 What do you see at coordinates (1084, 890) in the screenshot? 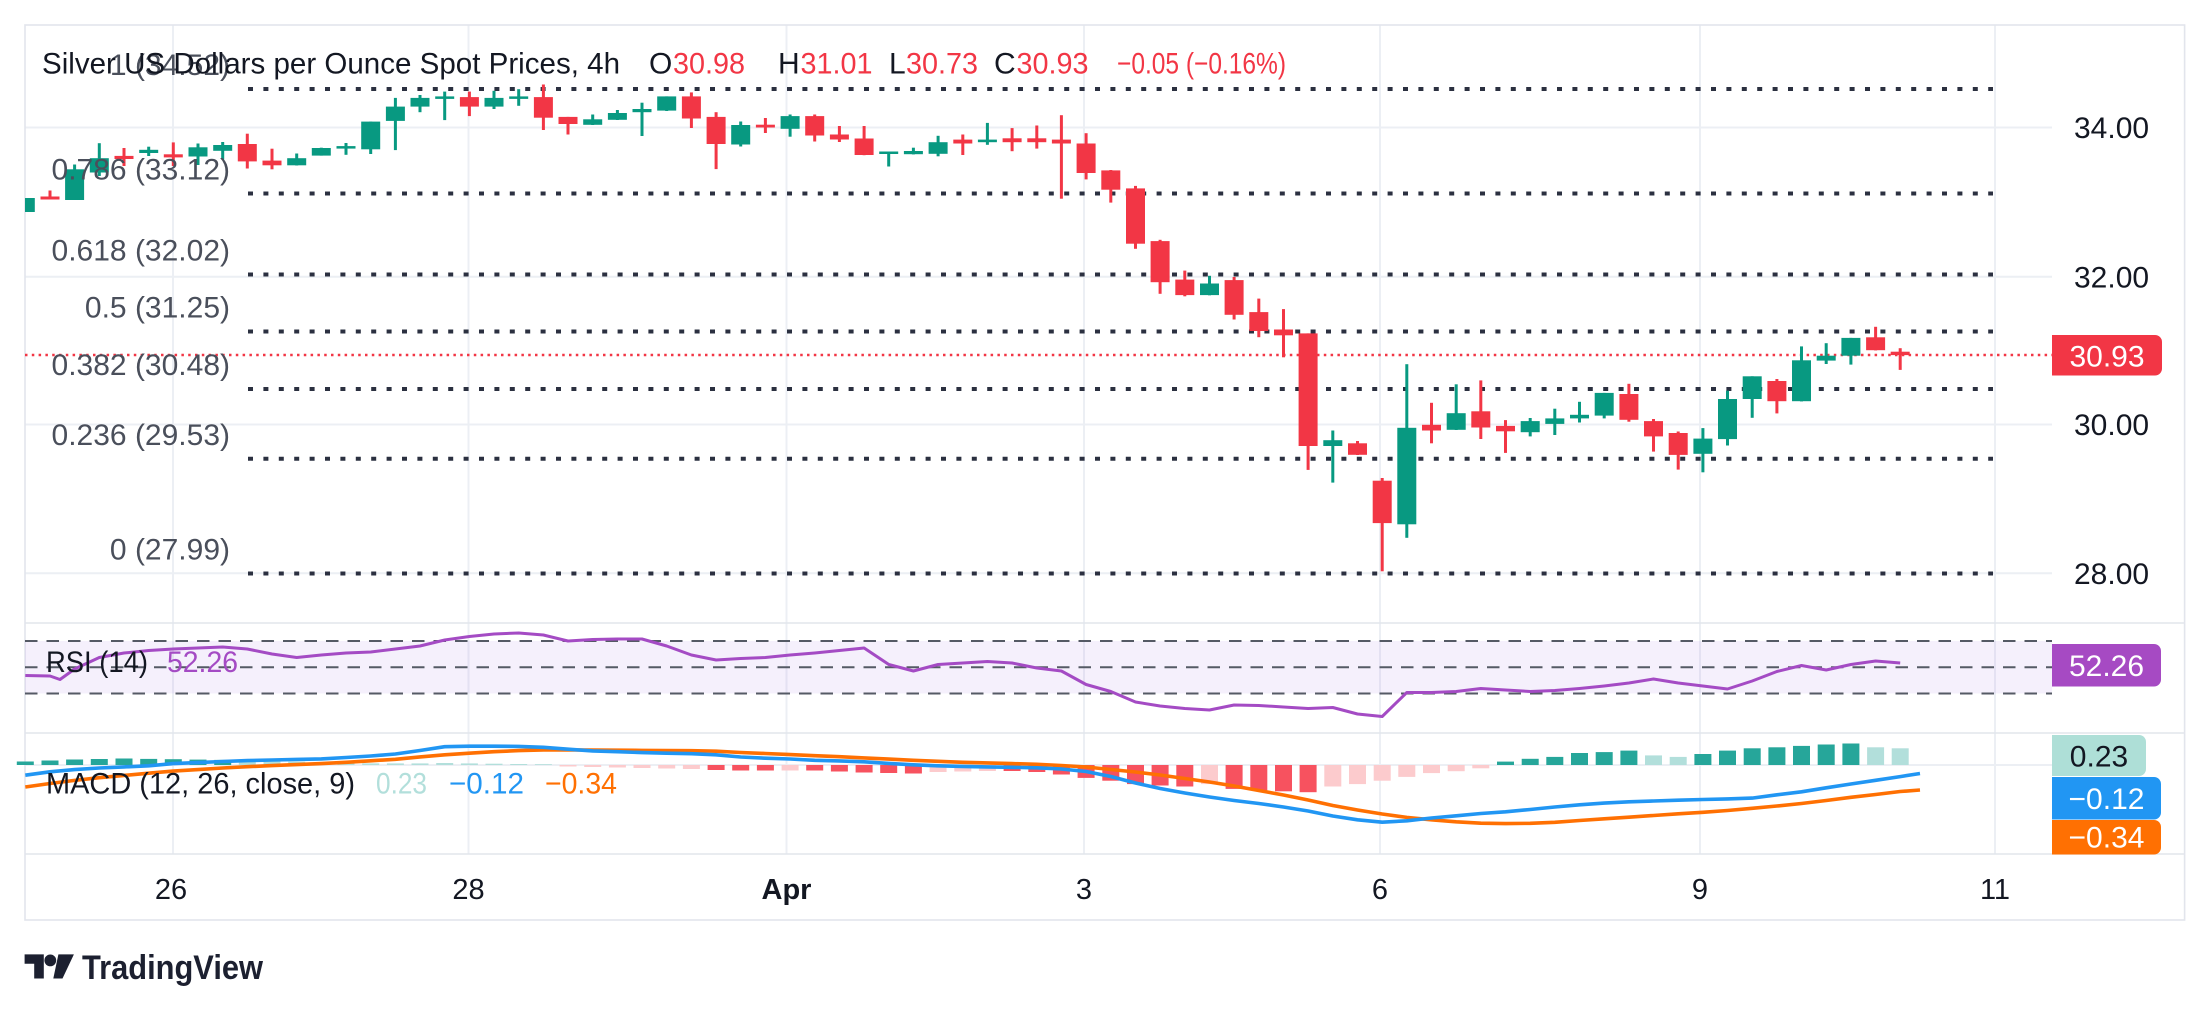
I see `svg-text: 3` at bounding box center [1084, 890].